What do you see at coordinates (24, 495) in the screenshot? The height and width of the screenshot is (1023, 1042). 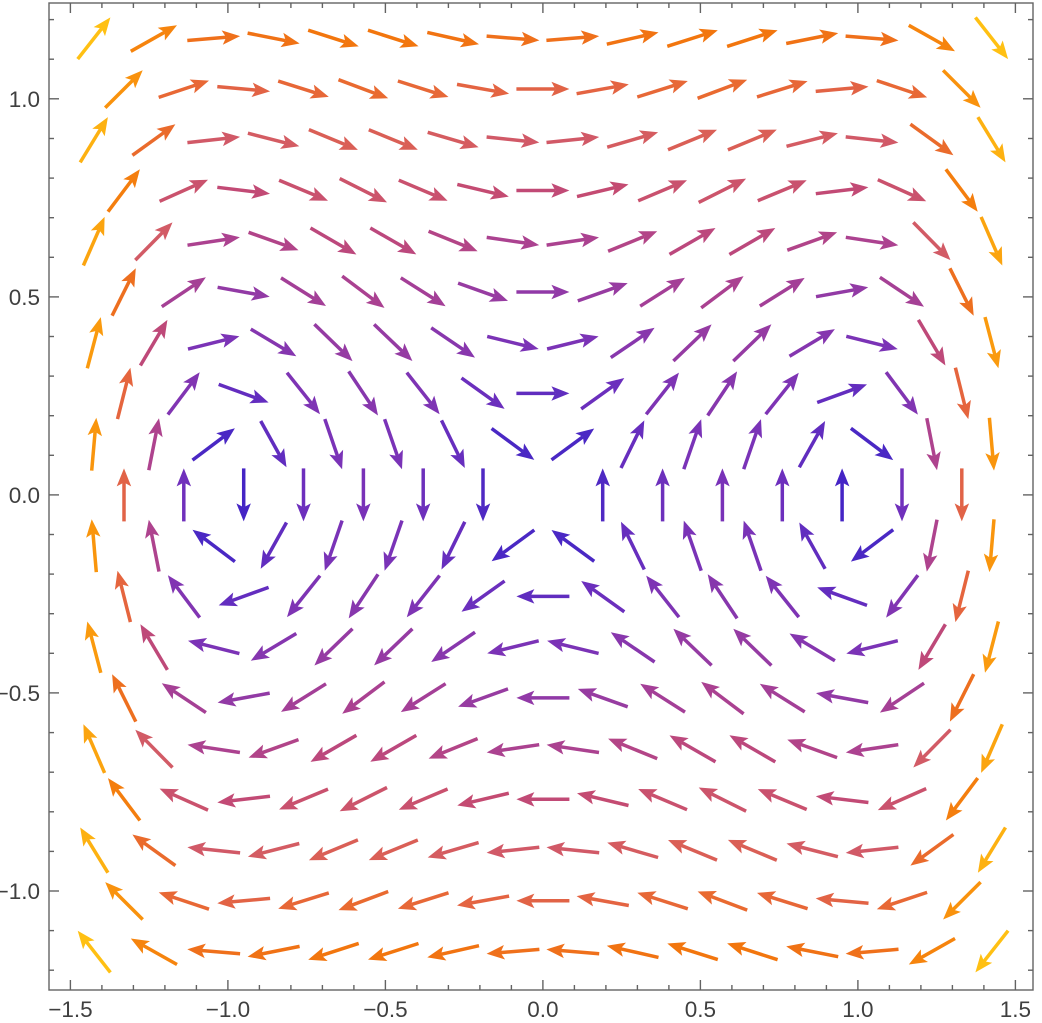 I see `y-tick-label: 0.0` at bounding box center [24, 495].